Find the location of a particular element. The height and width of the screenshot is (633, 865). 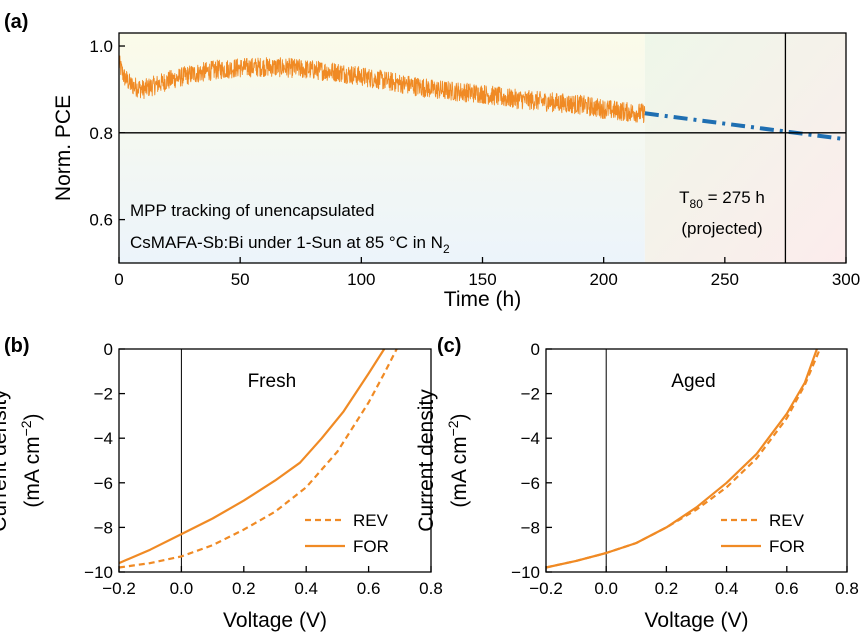

panel-c-y-tick-label: −6 is located at coordinates (530, 483).